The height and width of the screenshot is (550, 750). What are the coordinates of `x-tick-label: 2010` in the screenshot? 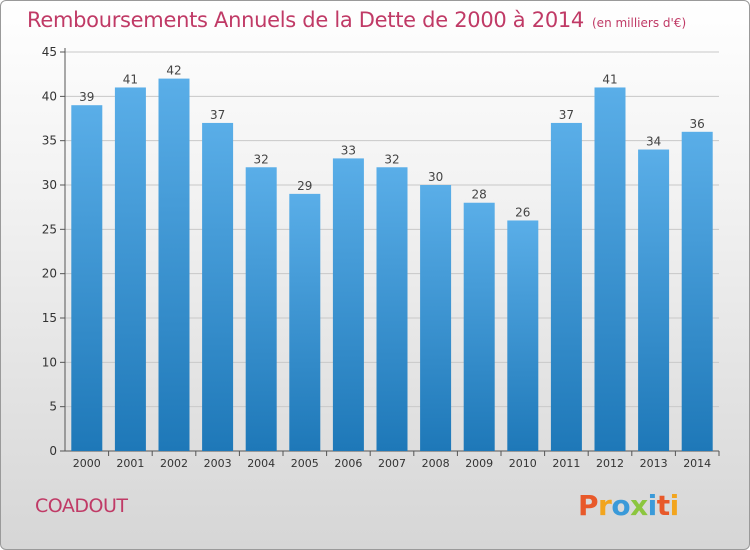 It's located at (523, 463).